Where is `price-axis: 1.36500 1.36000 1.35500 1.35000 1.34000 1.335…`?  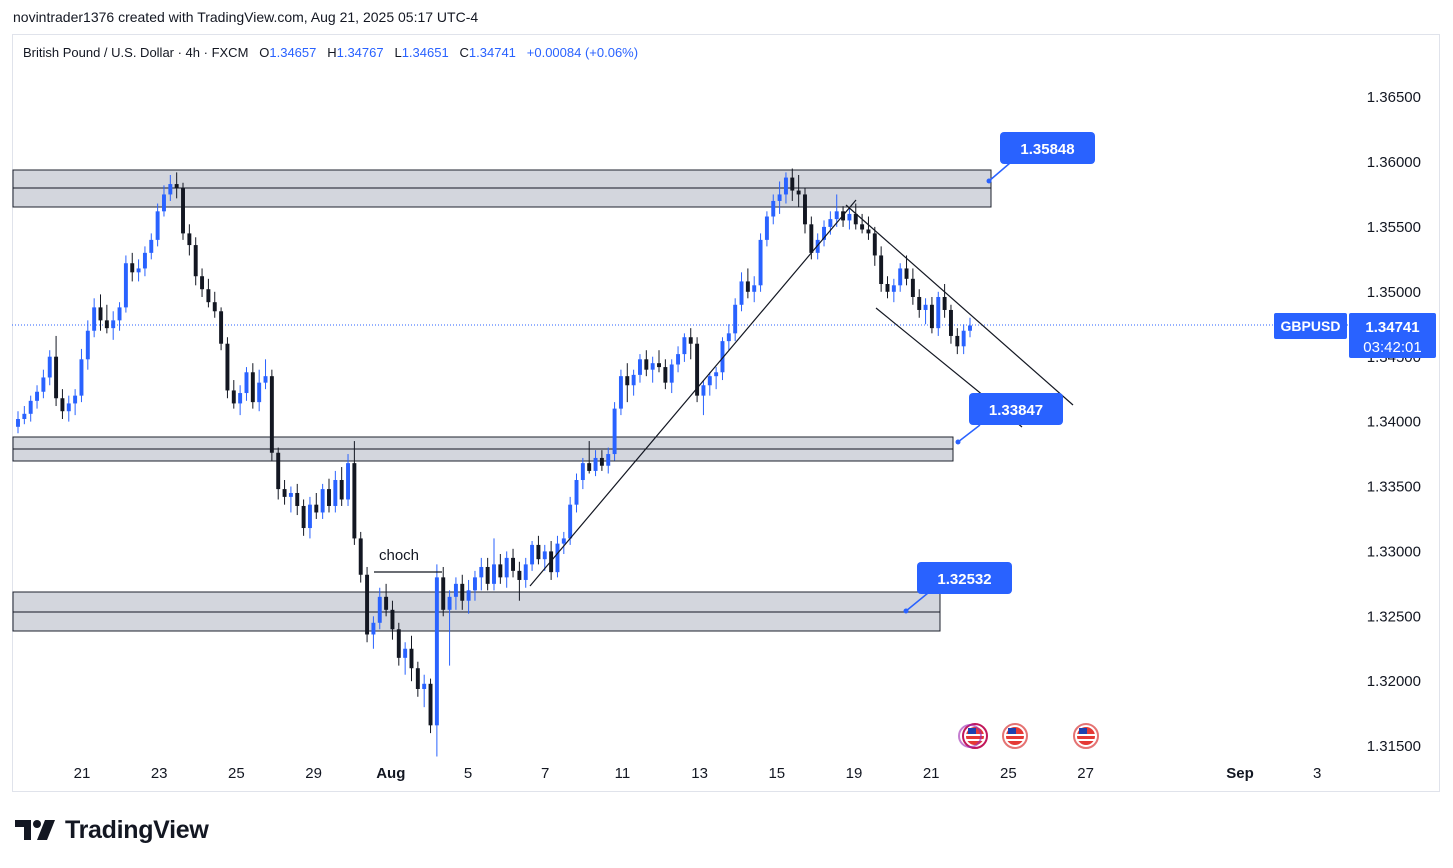 price-axis: 1.36500 1.36000 1.35500 1.35000 1.34000 1.335… is located at coordinates (1394, 422).